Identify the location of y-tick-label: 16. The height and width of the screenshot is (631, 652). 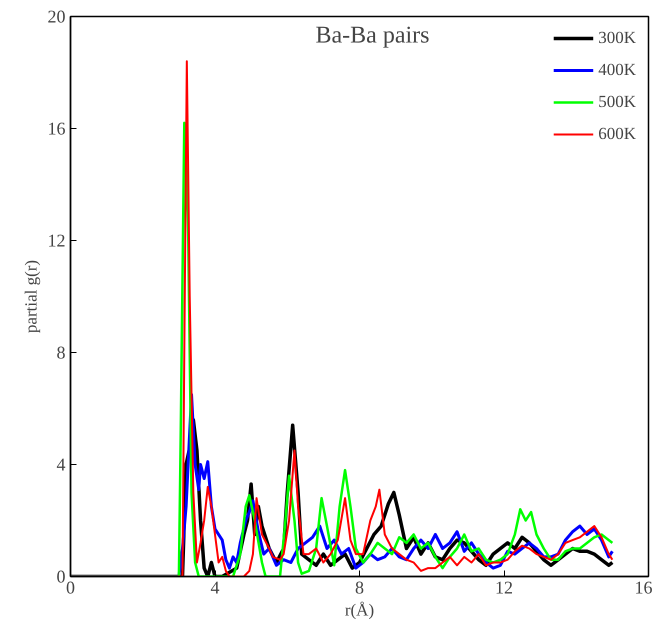
(57, 128).